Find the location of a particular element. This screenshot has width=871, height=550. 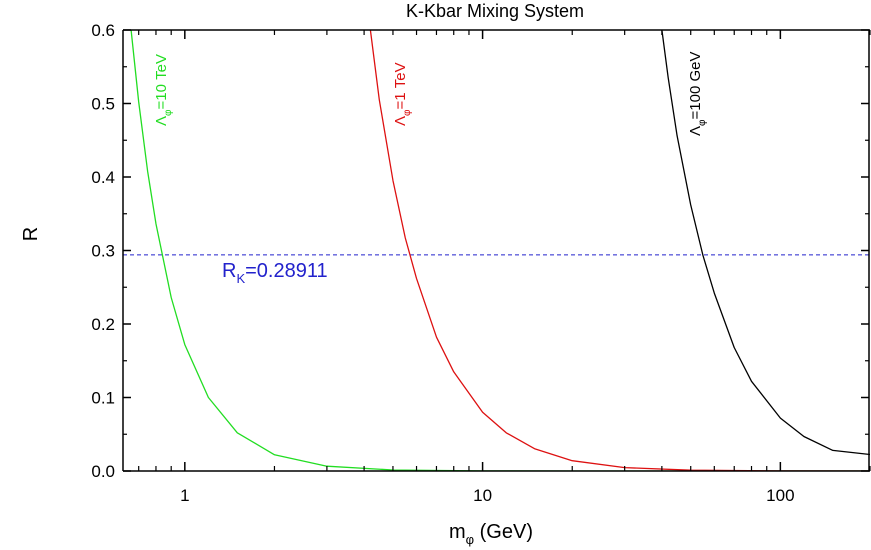

y-tick-label: 0.3 is located at coordinates (103, 251).